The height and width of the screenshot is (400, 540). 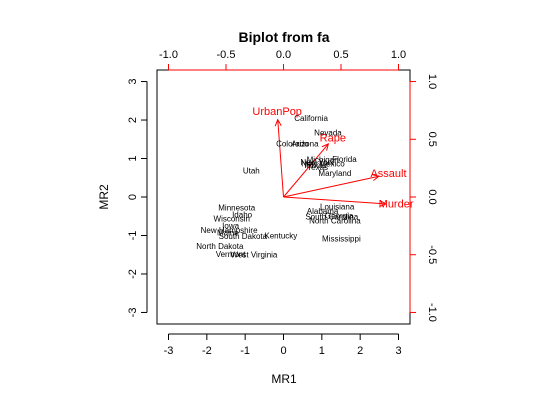 What do you see at coordinates (322, 351) in the screenshot?
I see `bottom-tick-label: 1` at bounding box center [322, 351].